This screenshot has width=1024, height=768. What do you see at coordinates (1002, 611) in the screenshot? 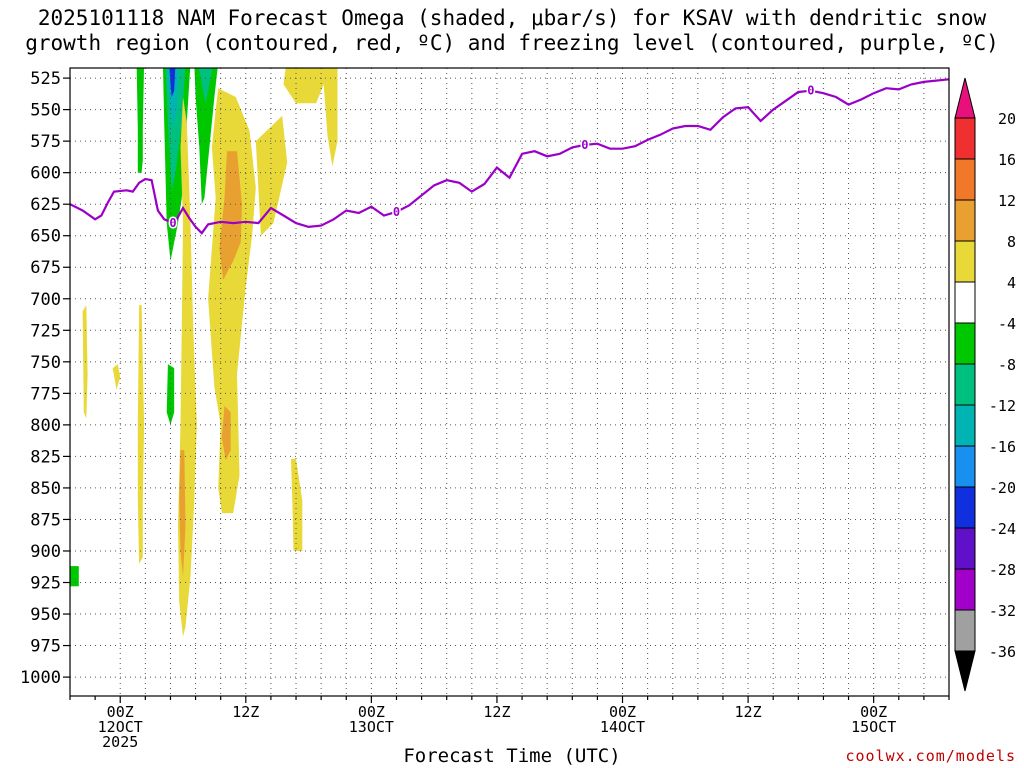
I see `colorbar-label-12: -32` at bounding box center [1002, 611].